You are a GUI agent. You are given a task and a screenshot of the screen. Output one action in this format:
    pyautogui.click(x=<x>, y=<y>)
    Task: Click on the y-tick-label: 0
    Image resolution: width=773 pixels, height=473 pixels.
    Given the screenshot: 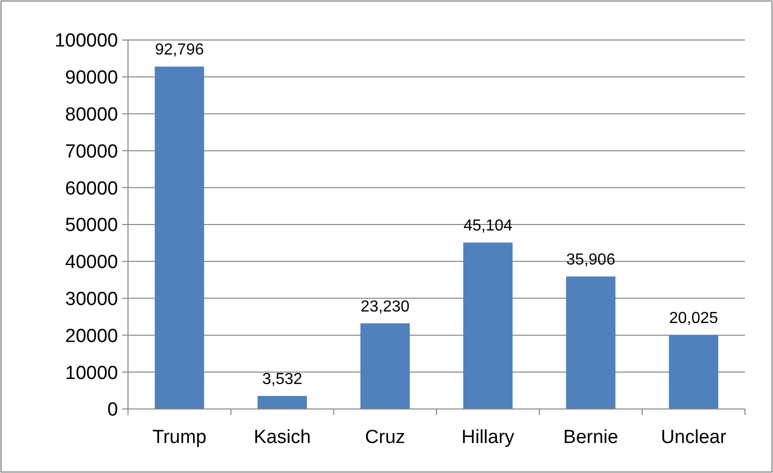 What is the action you would take?
    pyautogui.click(x=112, y=410)
    